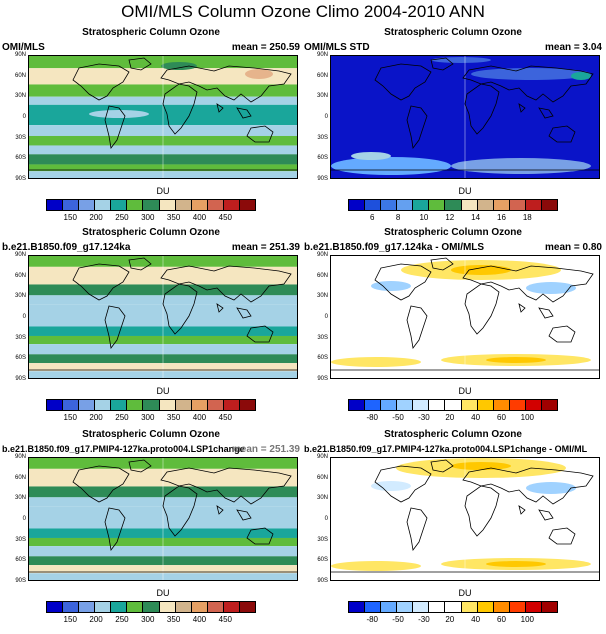 Image resolution: width=606 pixels, height=634 pixels. What do you see at coordinates (322, 539) in the screenshot?
I see `lat-tick-label: 30S` at bounding box center [322, 539].